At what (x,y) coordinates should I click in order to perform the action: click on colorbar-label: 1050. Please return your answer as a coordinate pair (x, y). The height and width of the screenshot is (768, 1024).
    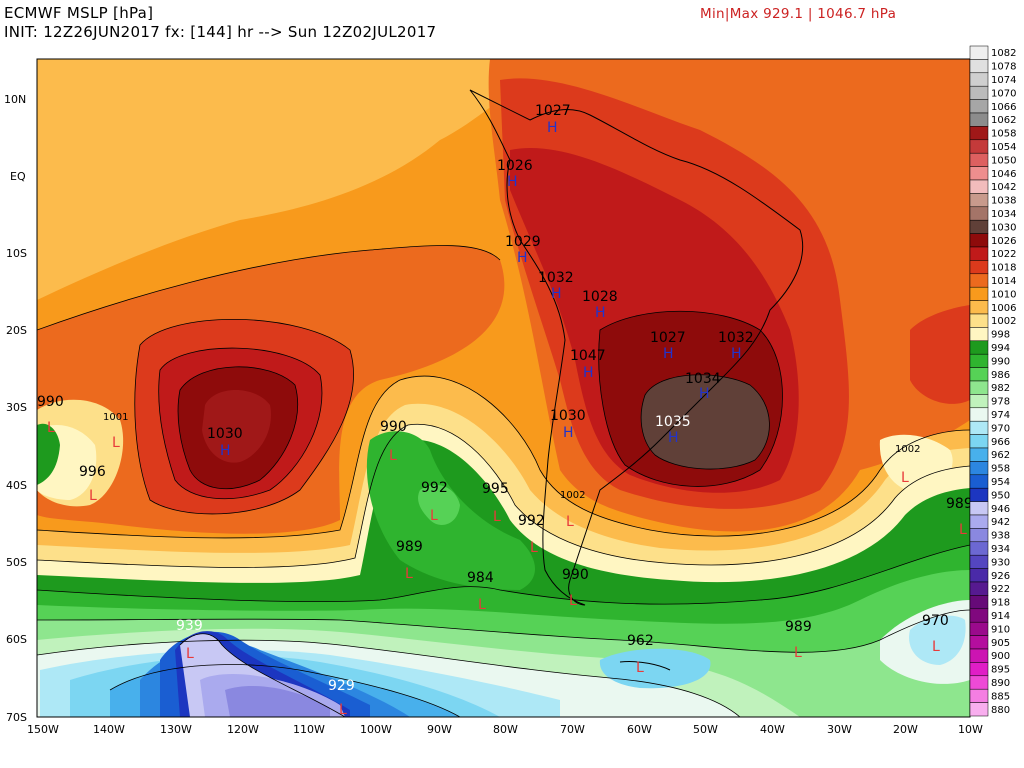
    Looking at the image, I should click on (1003, 160).